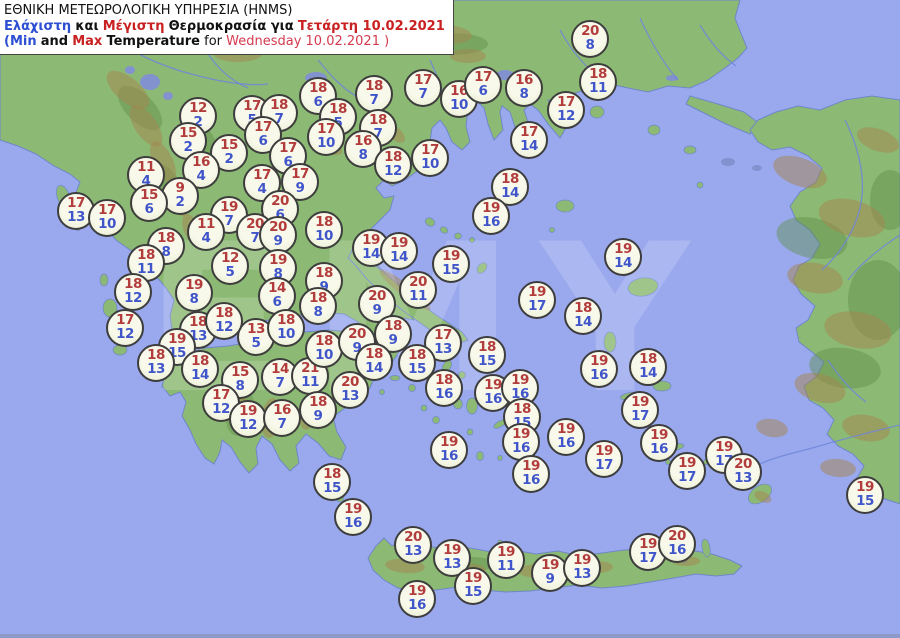  Describe the element at coordinates (288, 162) in the screenshot. I see `min-temp: 6` at that location.